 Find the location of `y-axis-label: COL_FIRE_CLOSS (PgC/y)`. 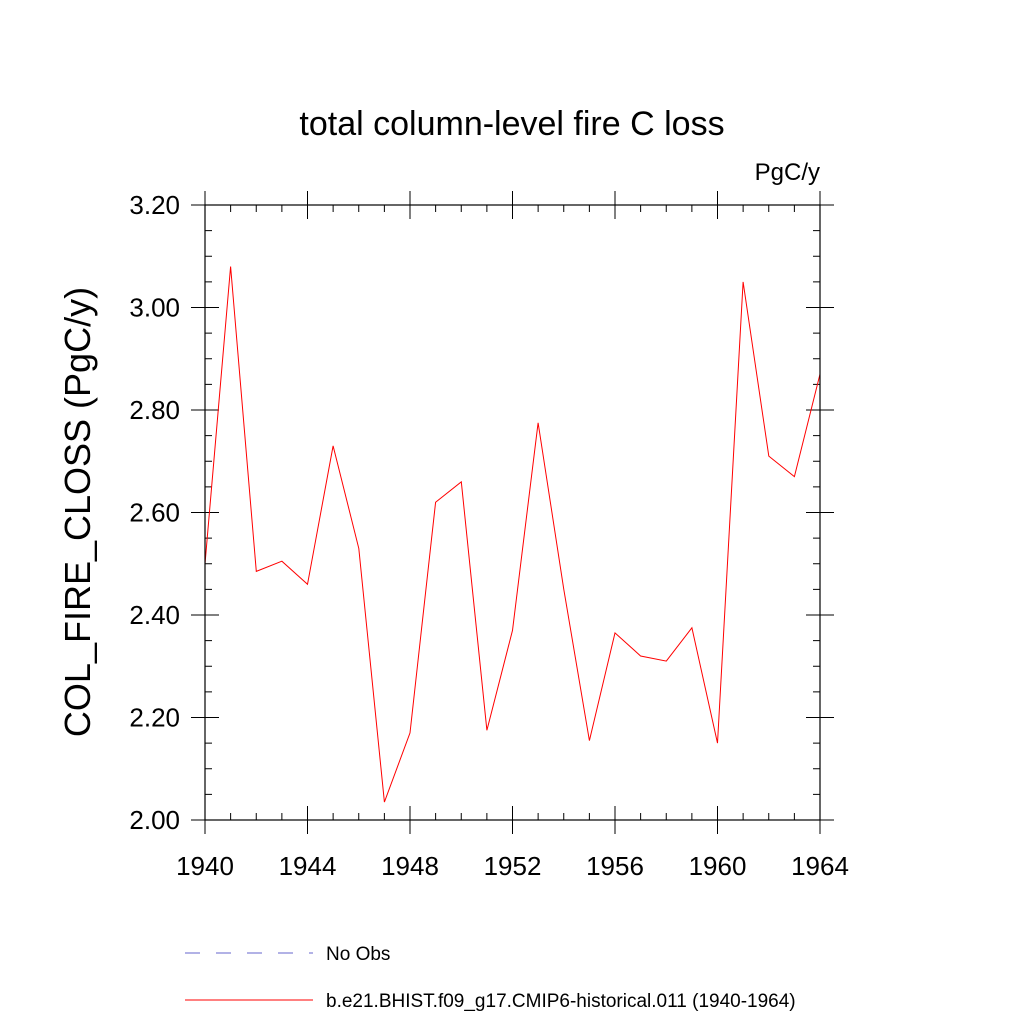

y-axis-label: COL_FIRE_CLOSS (PgC/y) is located at coordinates (77, 512).